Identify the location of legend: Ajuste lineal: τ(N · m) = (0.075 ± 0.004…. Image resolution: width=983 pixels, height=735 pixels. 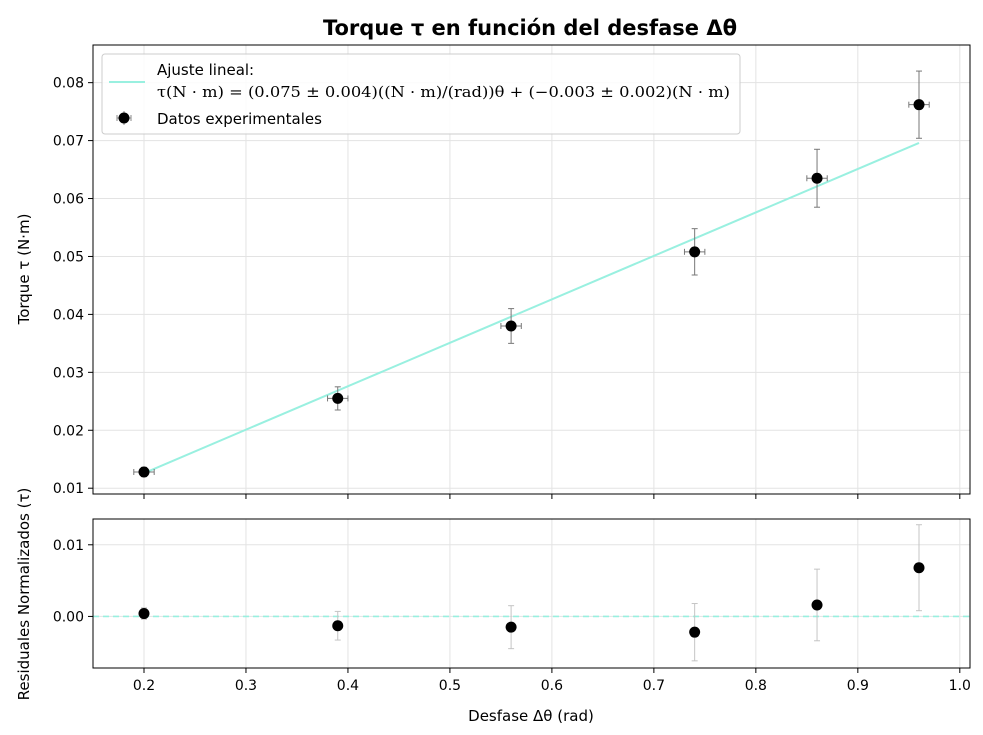
(421, 94).